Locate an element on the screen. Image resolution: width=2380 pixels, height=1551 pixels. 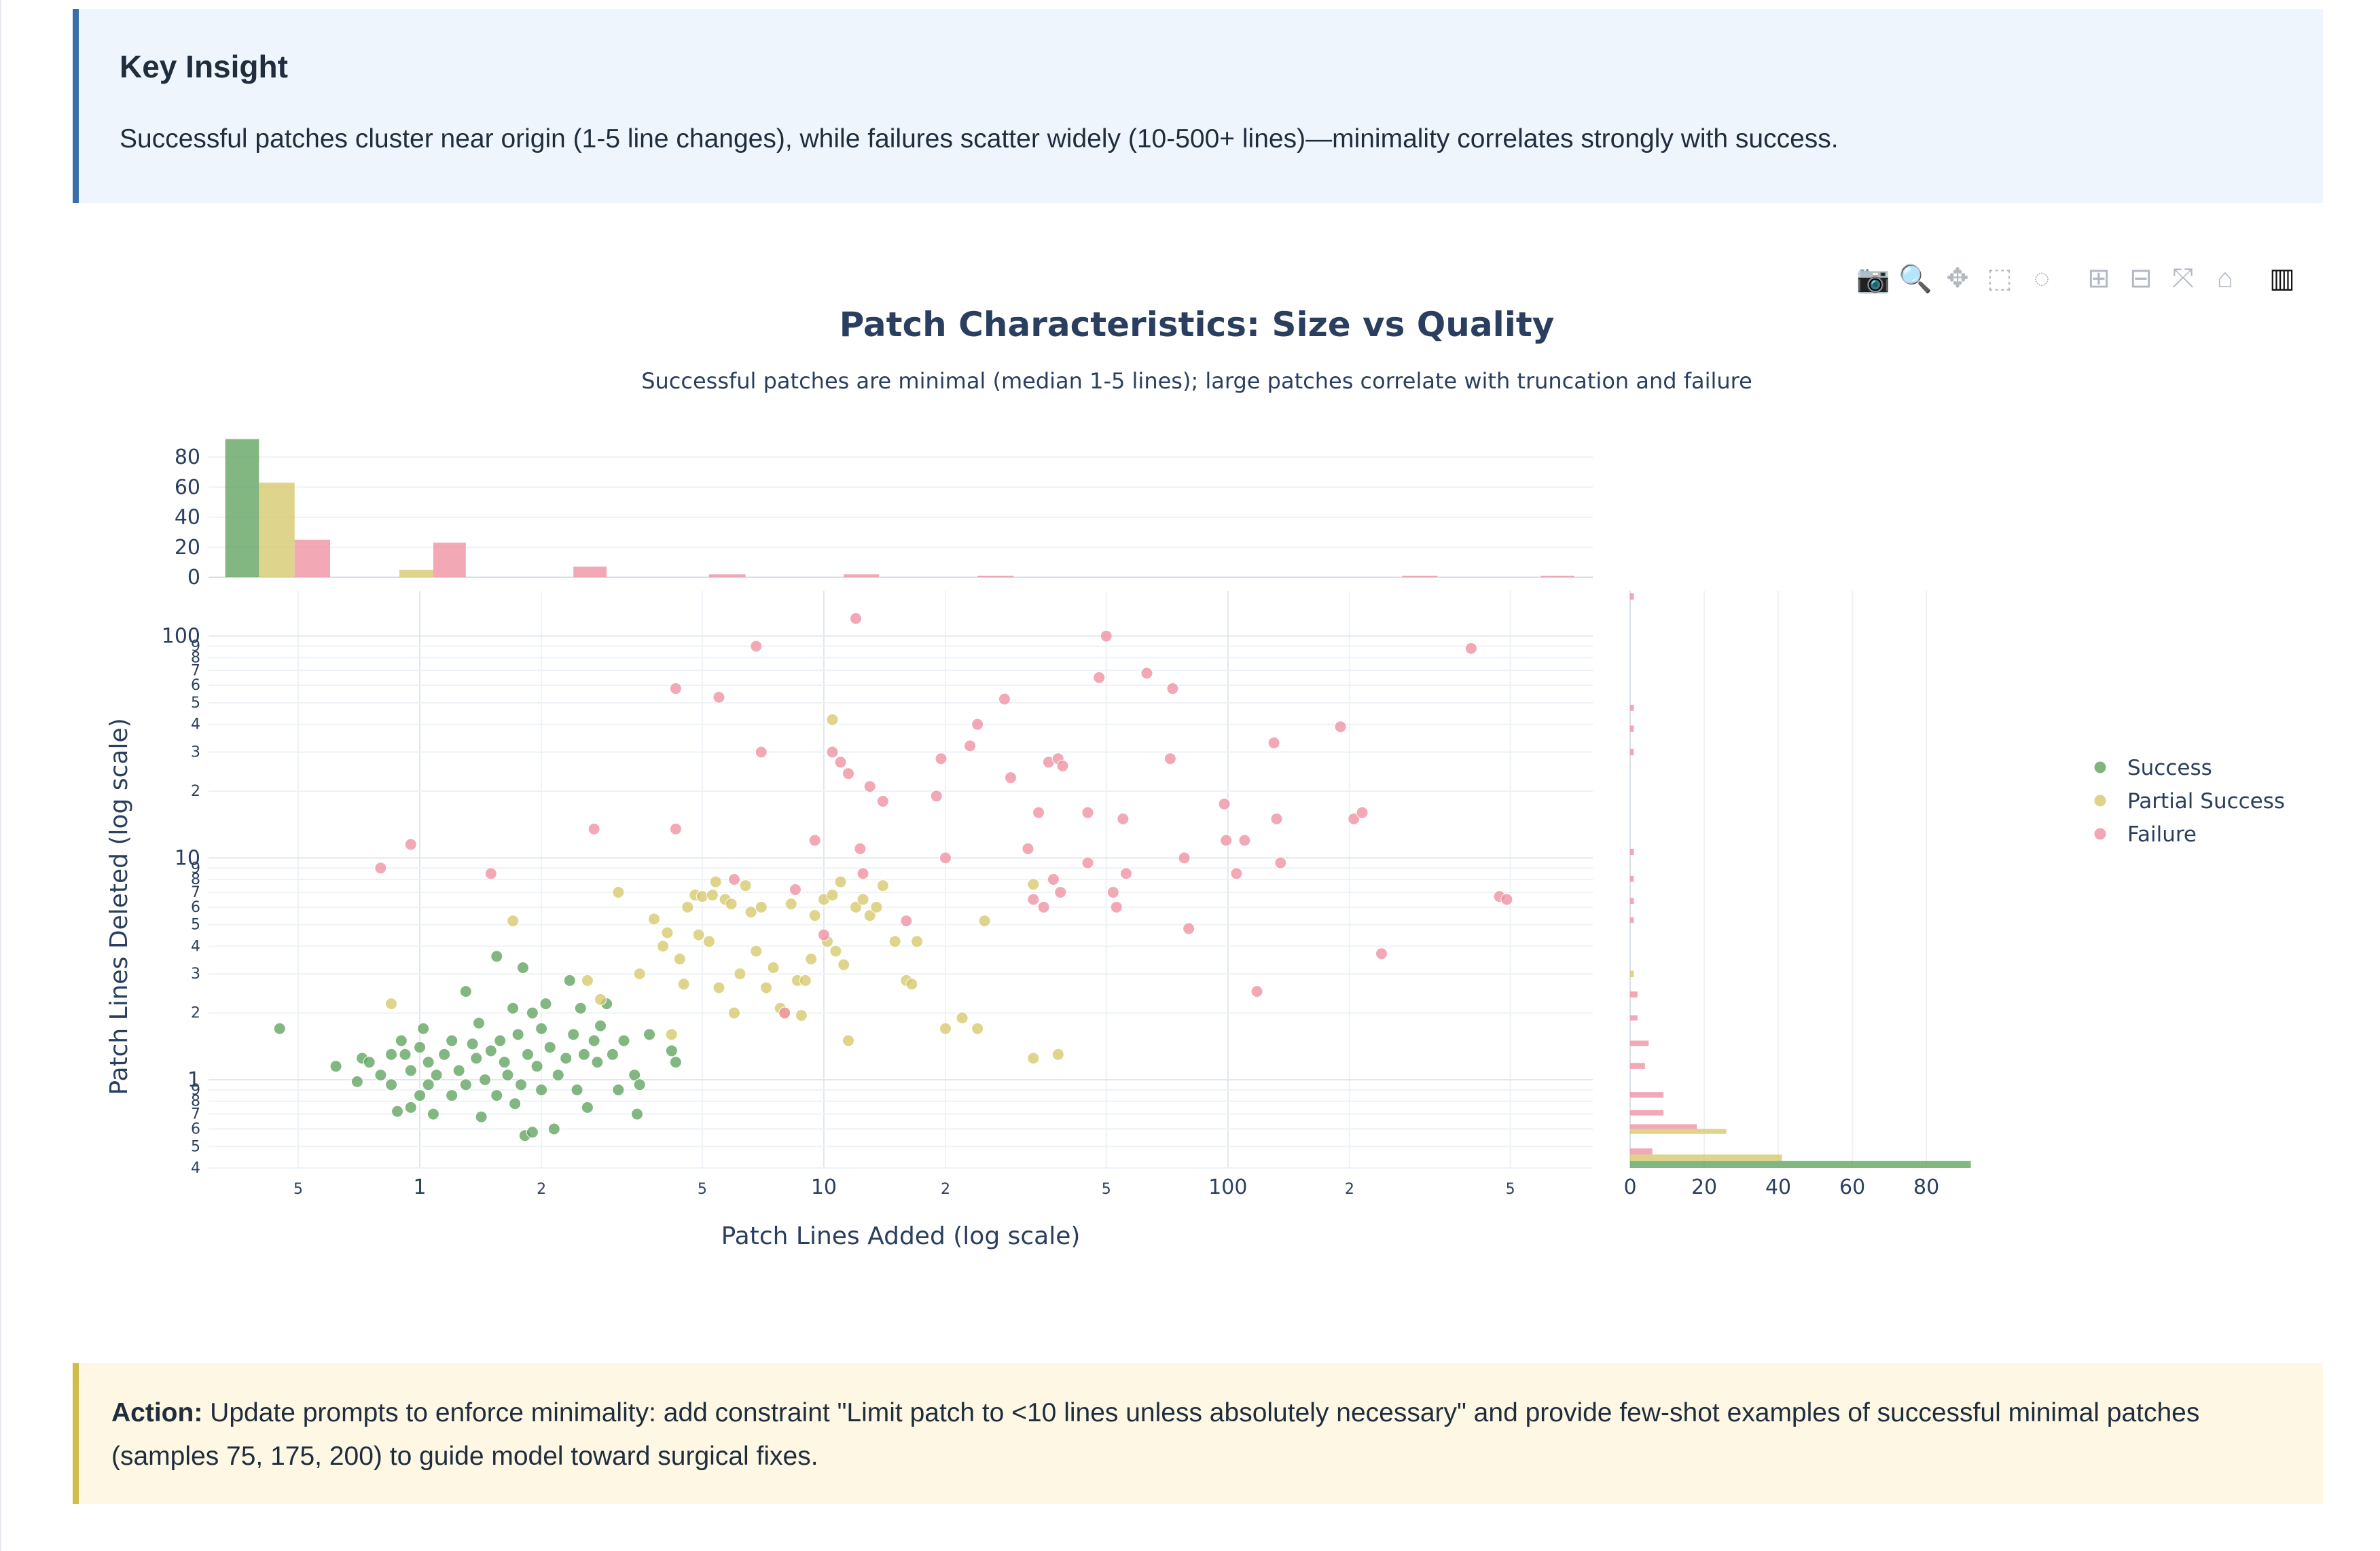
left-border is located at coordinates (0, 775).